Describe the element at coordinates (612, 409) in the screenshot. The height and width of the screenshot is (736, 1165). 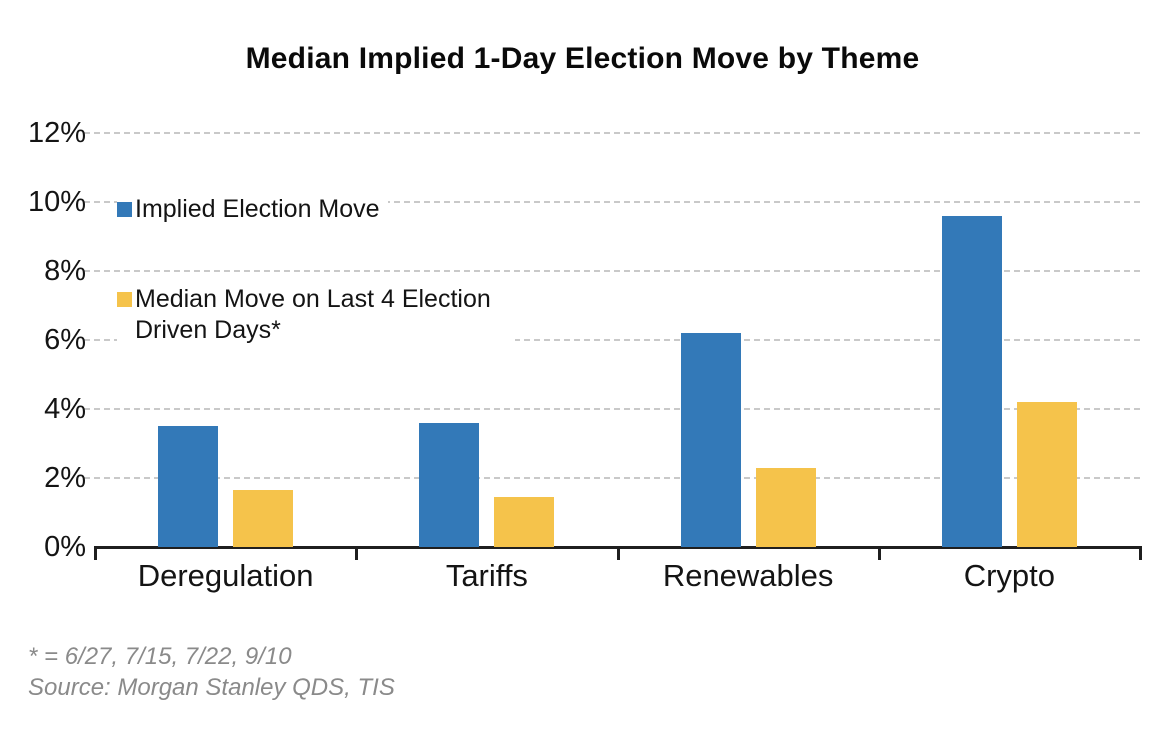
I see `gridline-4pct` at that location.